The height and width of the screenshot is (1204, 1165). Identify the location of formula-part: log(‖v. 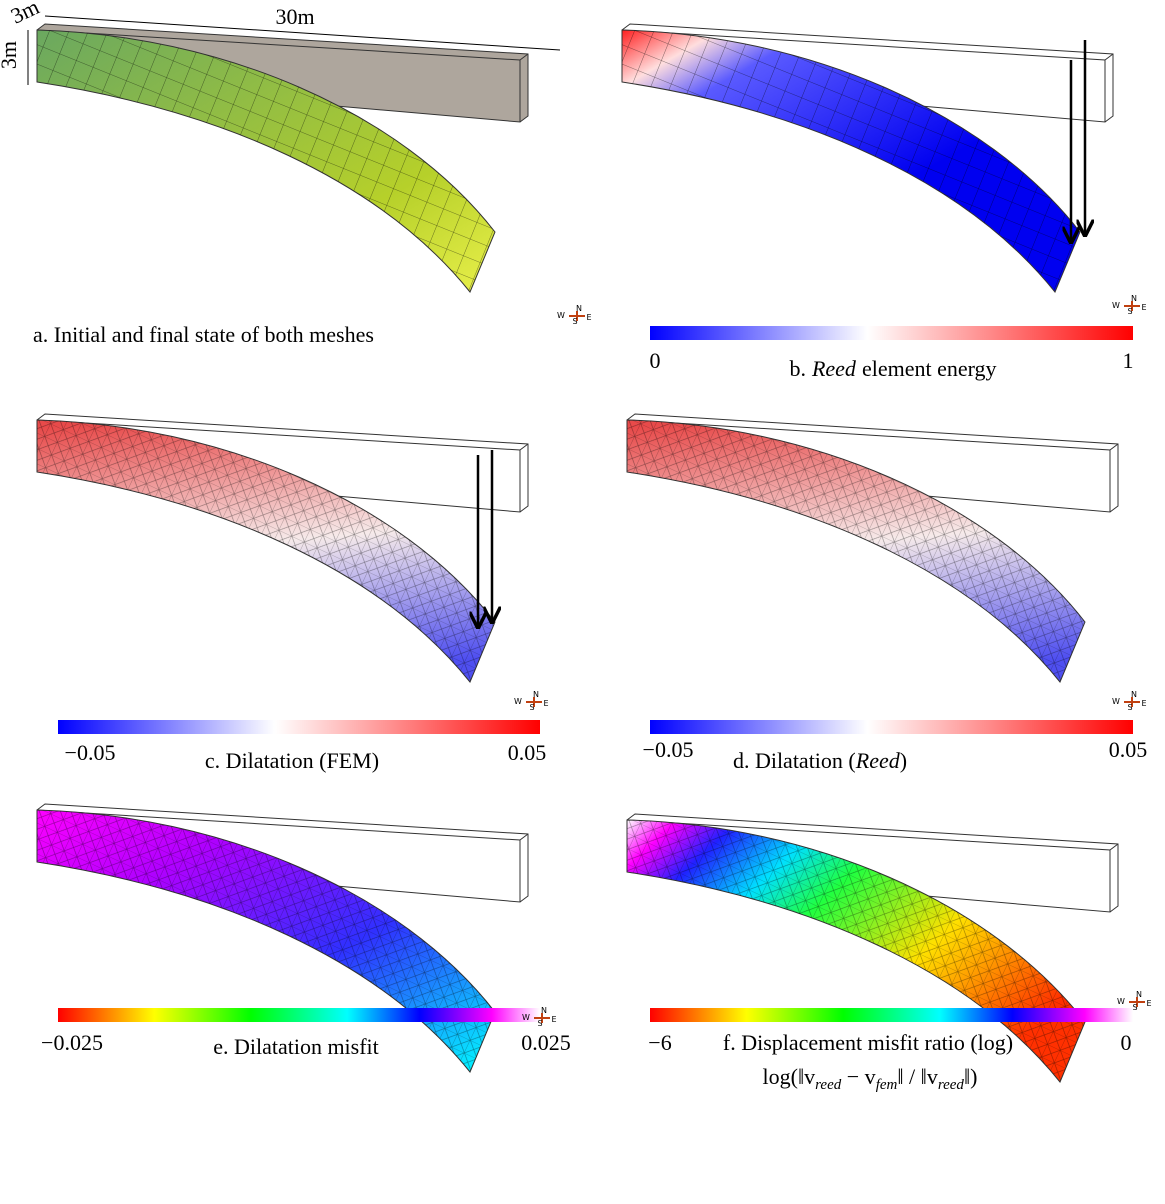
(789, 1076).